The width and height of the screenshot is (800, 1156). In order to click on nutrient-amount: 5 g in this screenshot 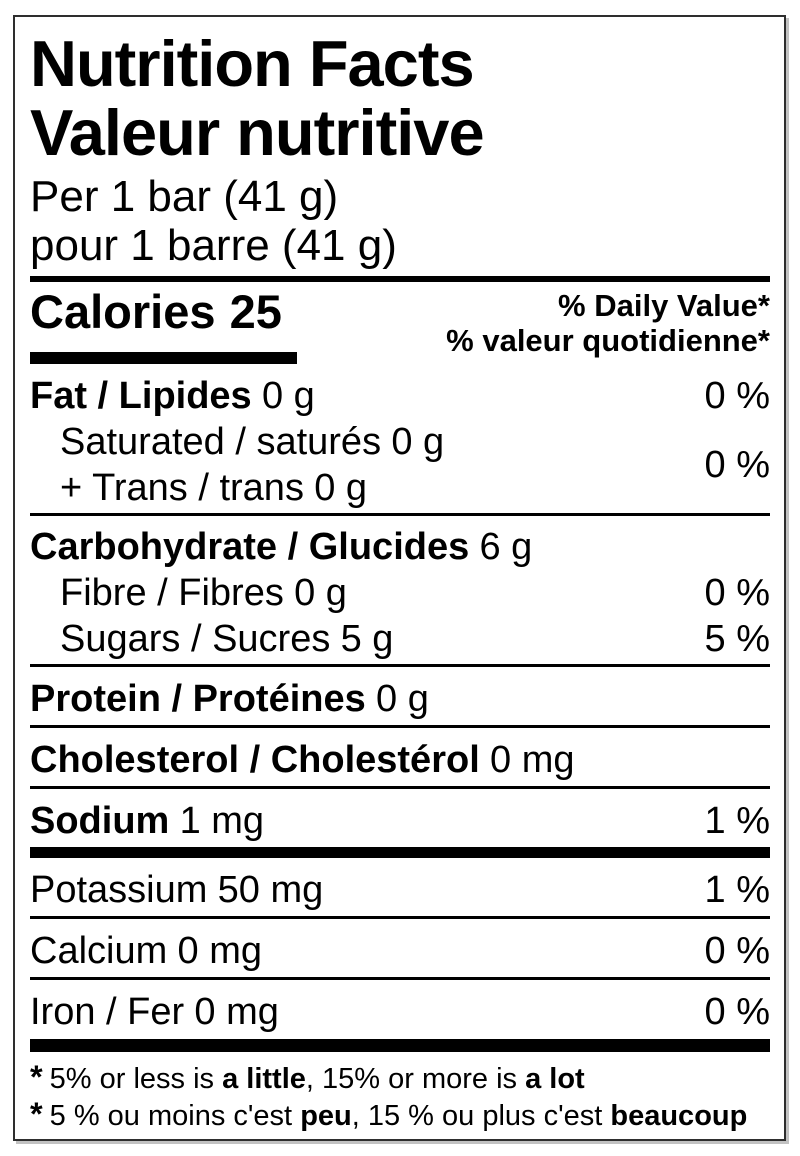, I will do `click(367, 639)`.